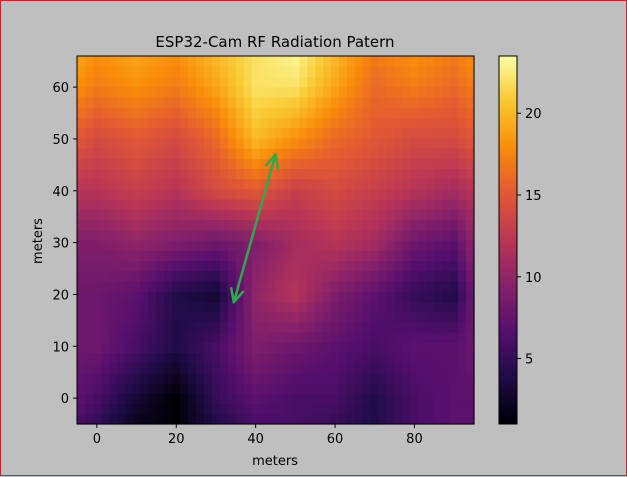  What do you see at coordinates (60, 295) in the screenshot?
I see `y-tick-label: 20` at bounding box center [60, 295].